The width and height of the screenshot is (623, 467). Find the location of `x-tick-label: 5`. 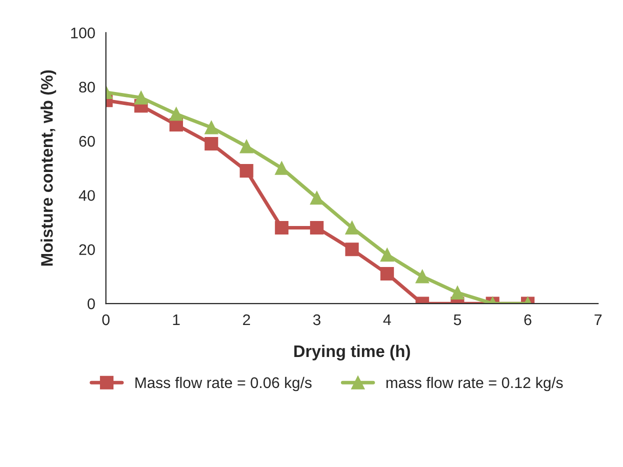

x-tick-label: 5 is located at coordinates (458, 320).